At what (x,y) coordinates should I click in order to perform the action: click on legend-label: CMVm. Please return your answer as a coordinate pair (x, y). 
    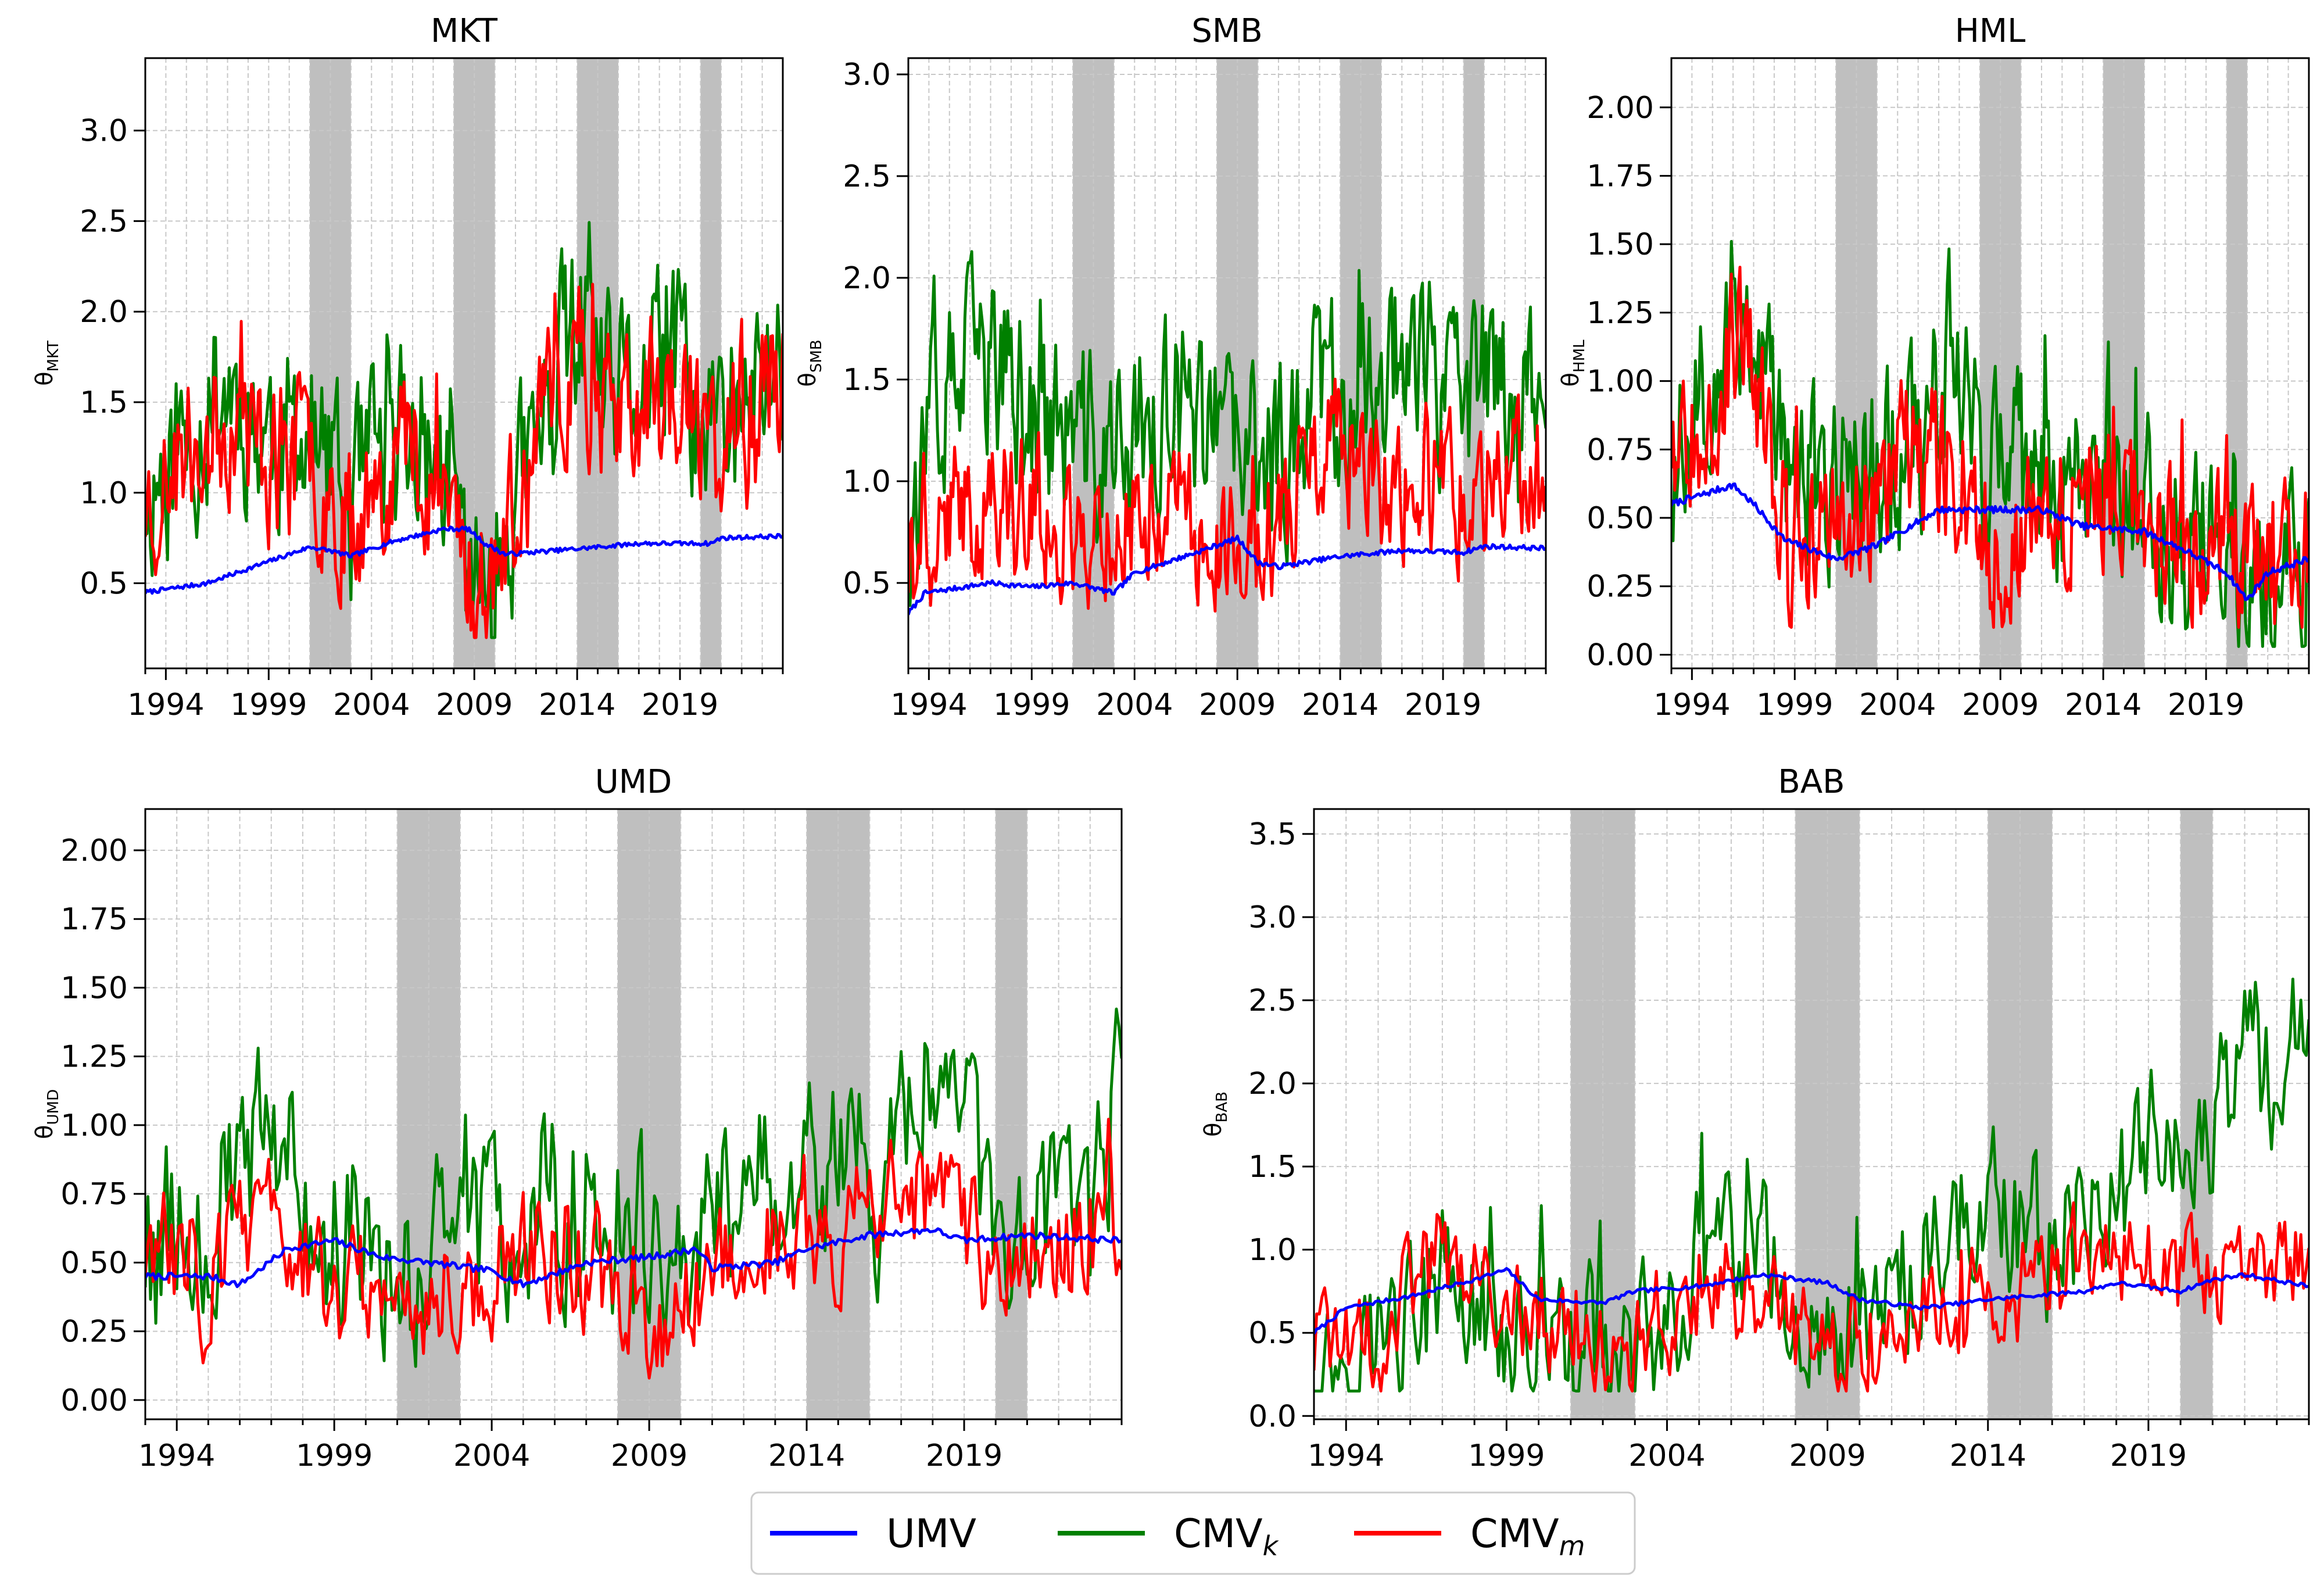
    Looking at the image, I should click on (1527, 1536).